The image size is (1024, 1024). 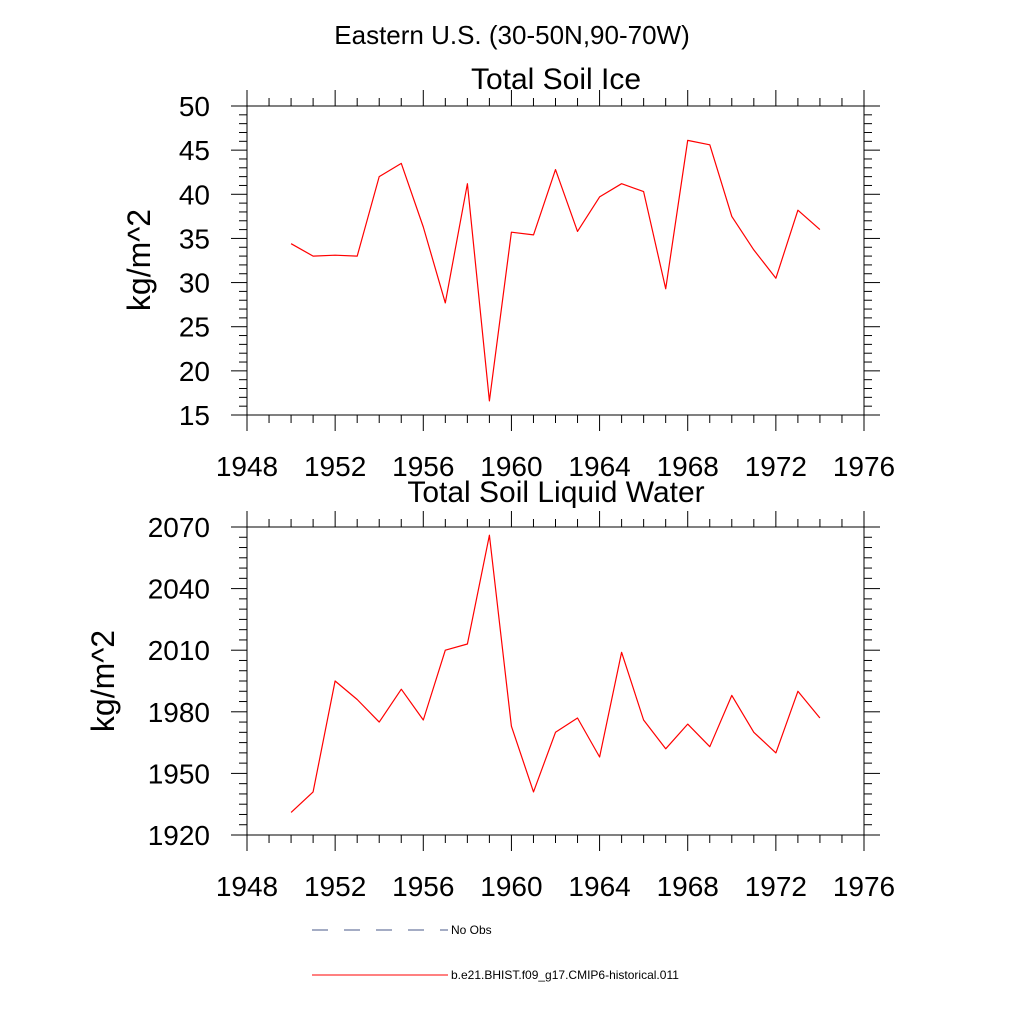 What do you see at coordinates (179, 712) in the screenshot?
I see `y-tick-label: 1980` at bounding box center [179, 712].